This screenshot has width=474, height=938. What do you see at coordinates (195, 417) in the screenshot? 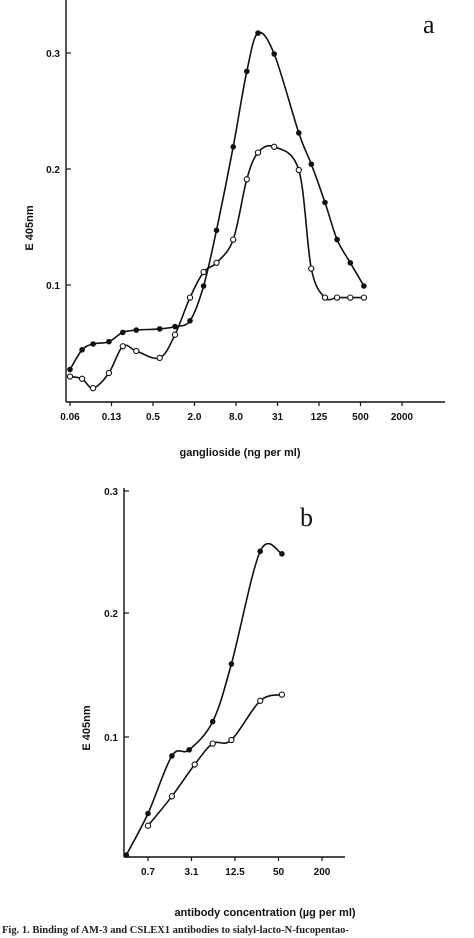
I see `x-tick-label: 2.0` at bounding box center [195, 417].